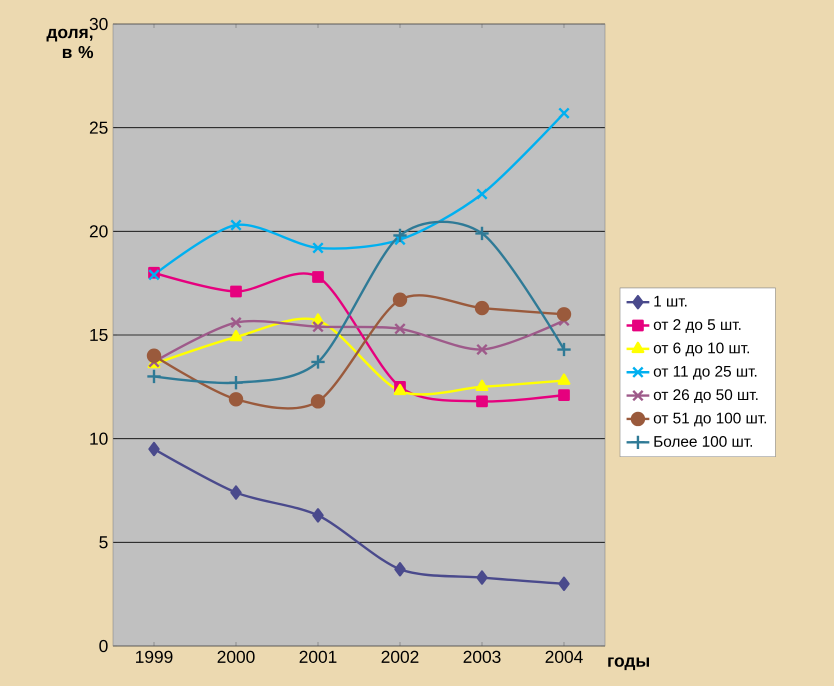  I want to click on y-tick-label: 0, so click(103, 646).